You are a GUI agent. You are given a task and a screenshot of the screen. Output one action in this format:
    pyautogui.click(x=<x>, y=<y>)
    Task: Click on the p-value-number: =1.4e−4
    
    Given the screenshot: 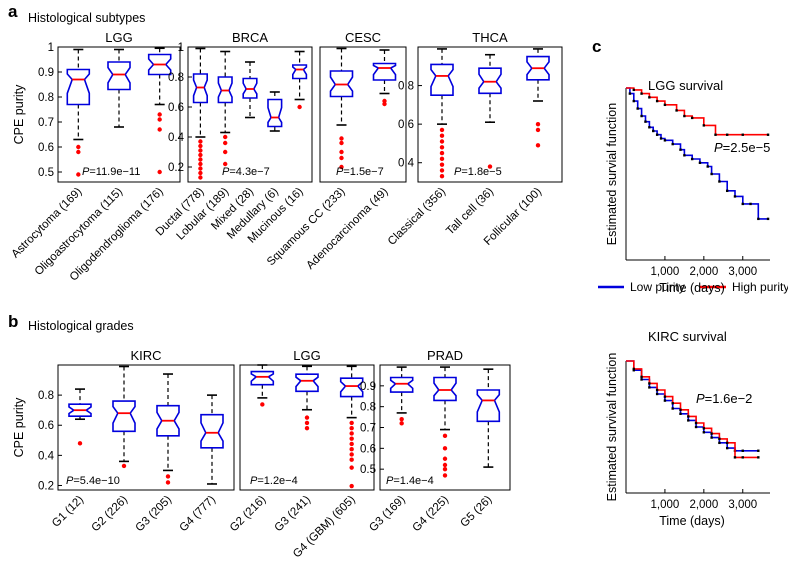 What is the action you would take?
    pyautogui.click(x=413, y=481)
    